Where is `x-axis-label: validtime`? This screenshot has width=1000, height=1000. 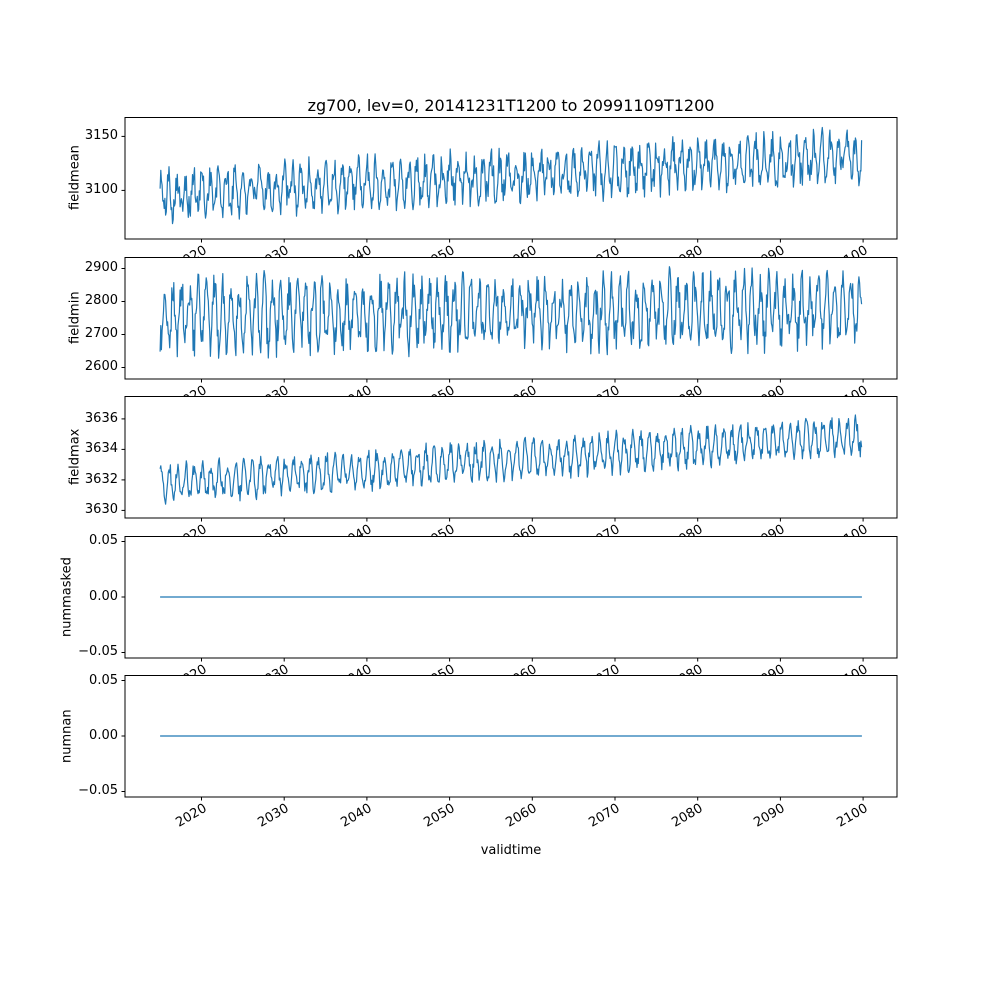
x-axis-label: validtime is located at coordinates (511, 850).